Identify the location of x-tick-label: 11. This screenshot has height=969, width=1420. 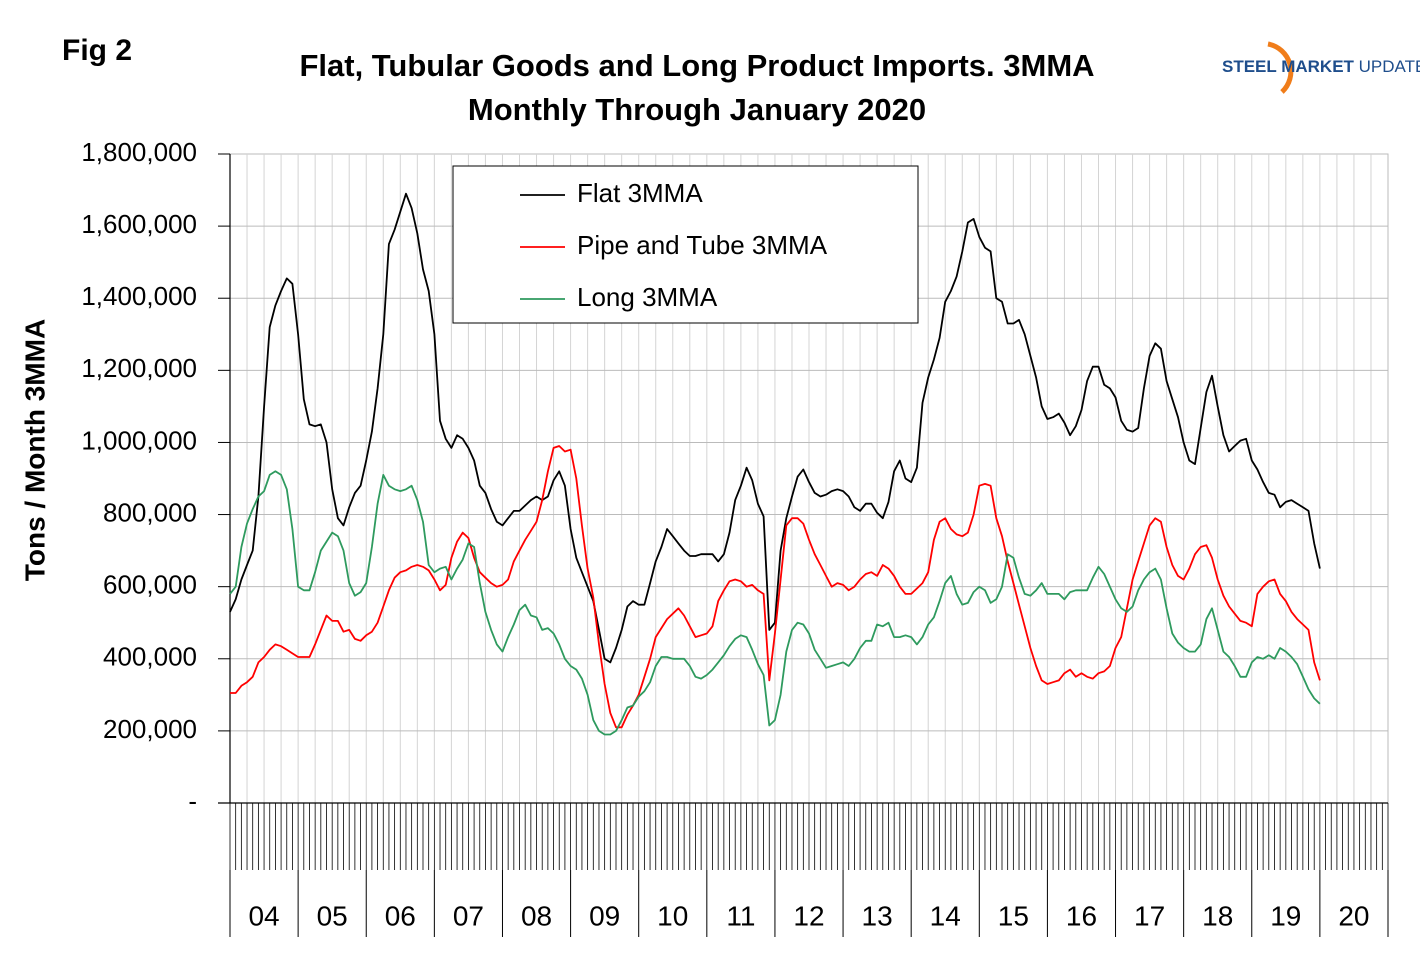
(740, 915).